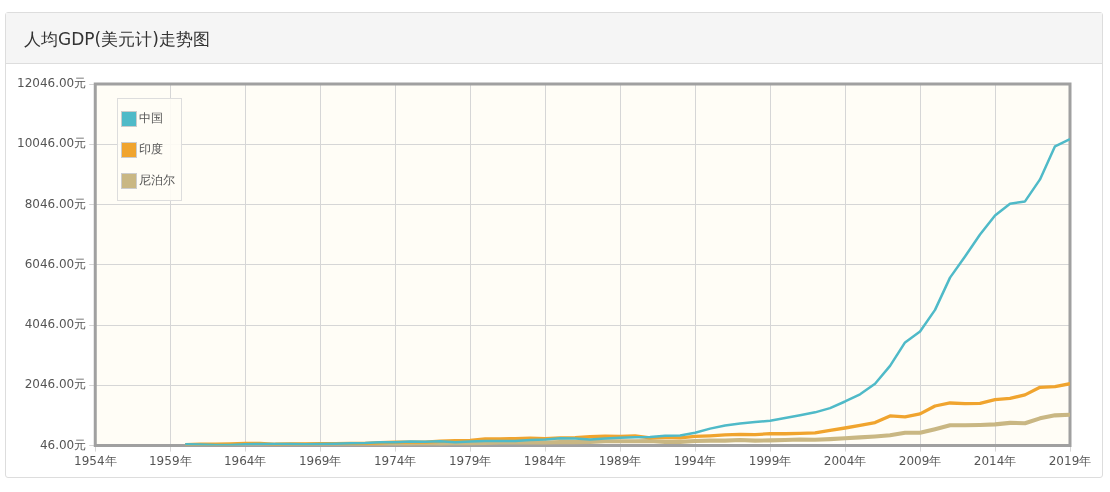  Describe the element at coordinates (245, 460) in the screenshot. I see `x-tick-label: 1964年` at that location.